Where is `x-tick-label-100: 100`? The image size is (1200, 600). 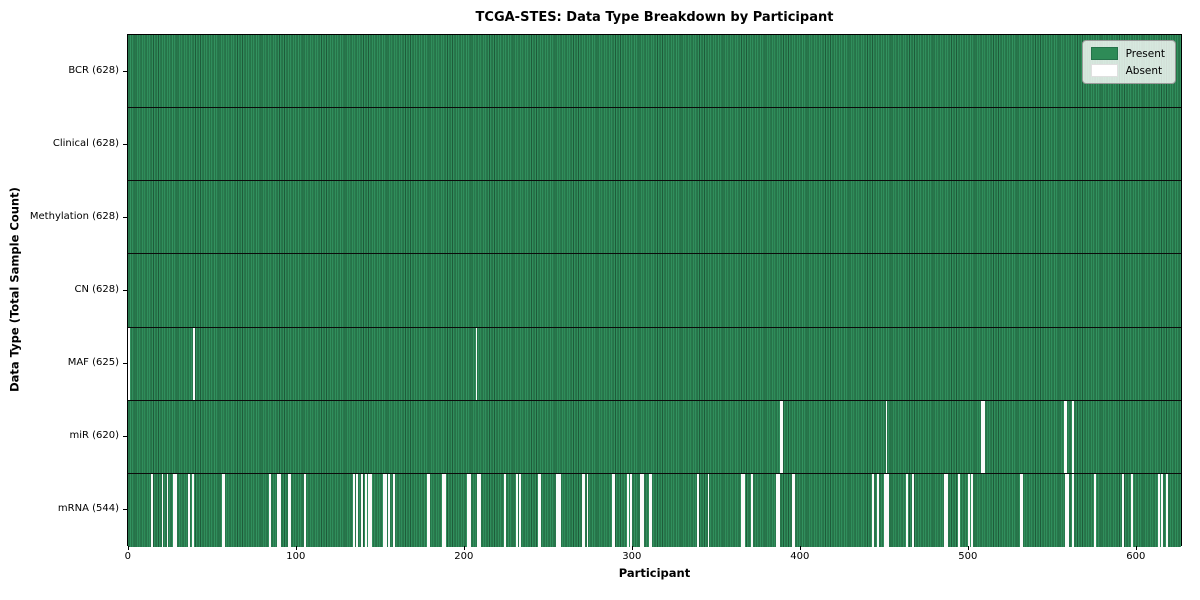 x-tick-label-100: 100 is located at coordinates (296, 556).